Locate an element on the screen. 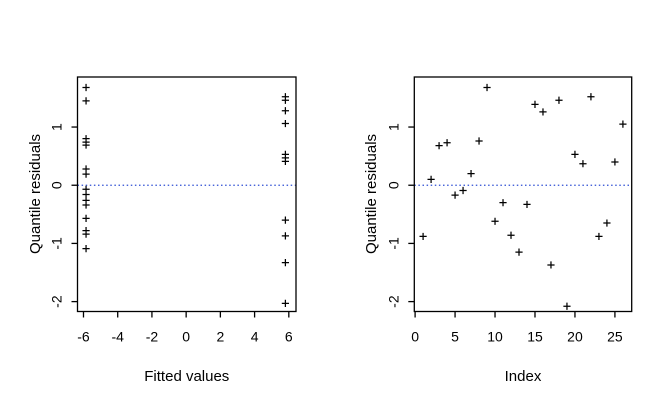  x-tick-label: 20 is located at coordinates (575, 337).